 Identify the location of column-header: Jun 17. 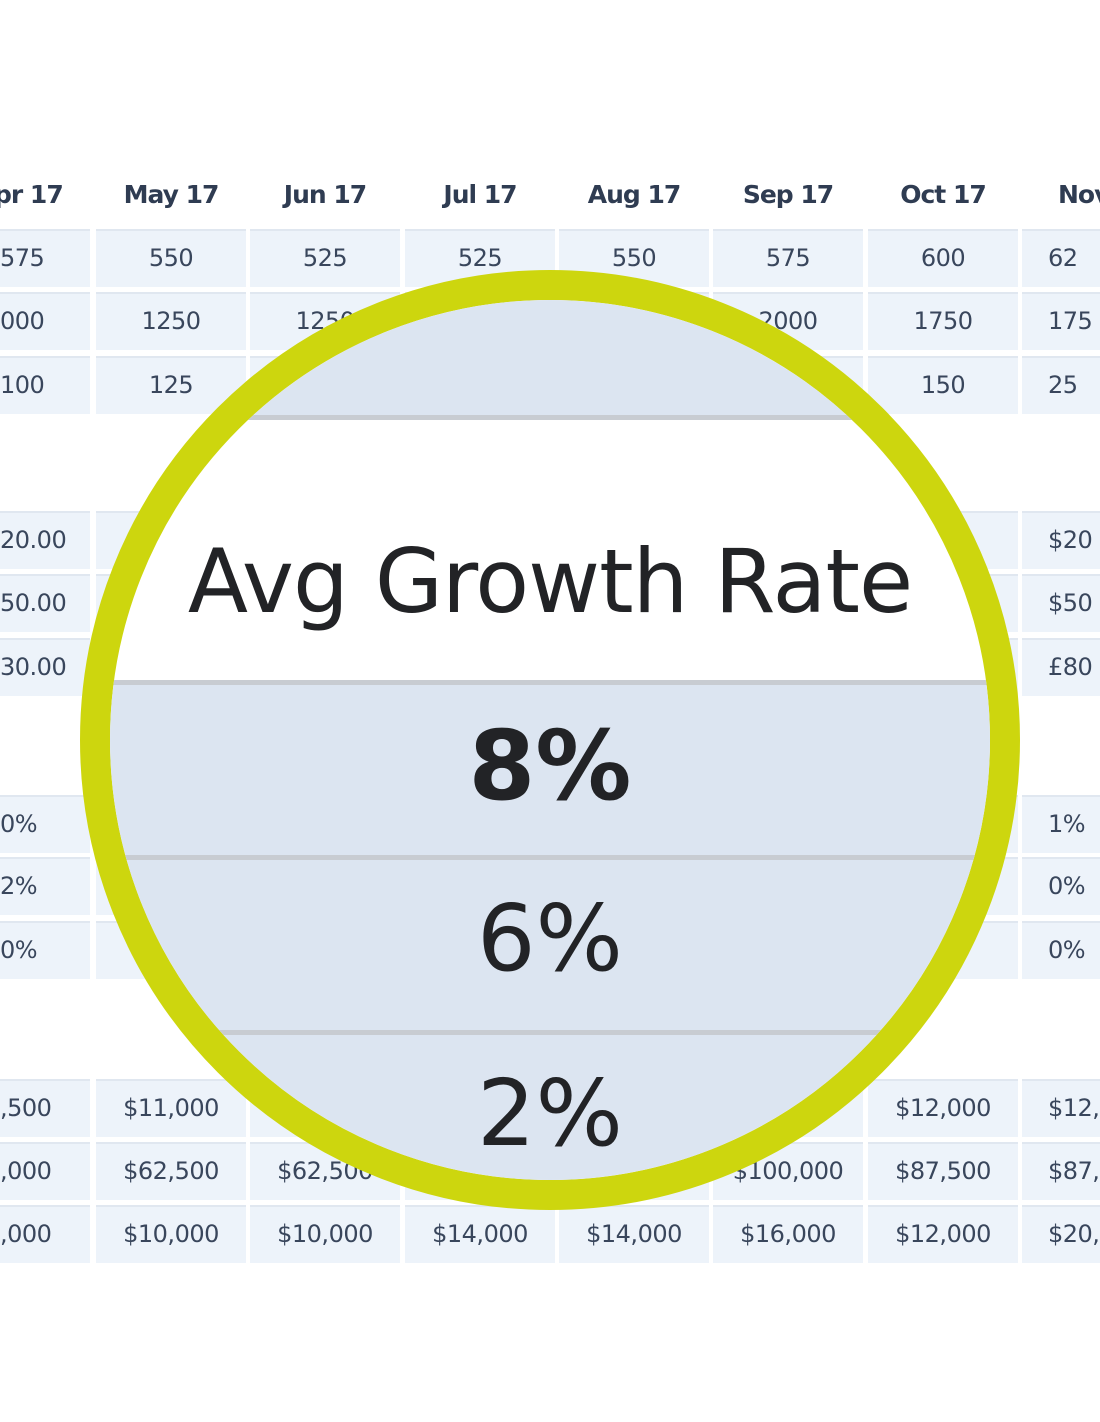
(325, 194).